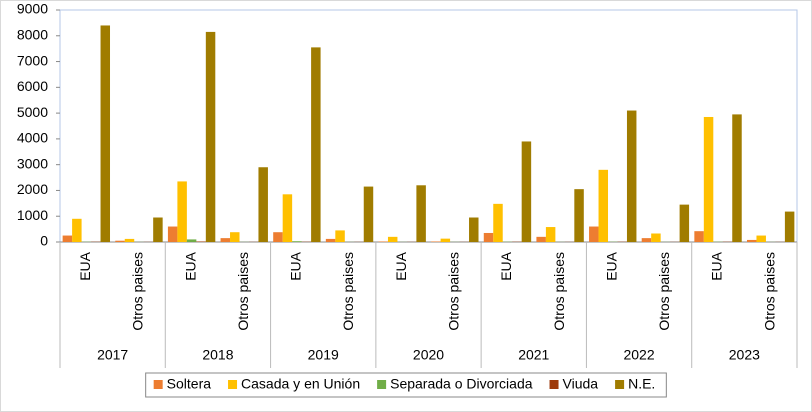 This screenshot has width=812, height=412. I want to click on legend-label: Separada o Divorciada, so click(461, 384).